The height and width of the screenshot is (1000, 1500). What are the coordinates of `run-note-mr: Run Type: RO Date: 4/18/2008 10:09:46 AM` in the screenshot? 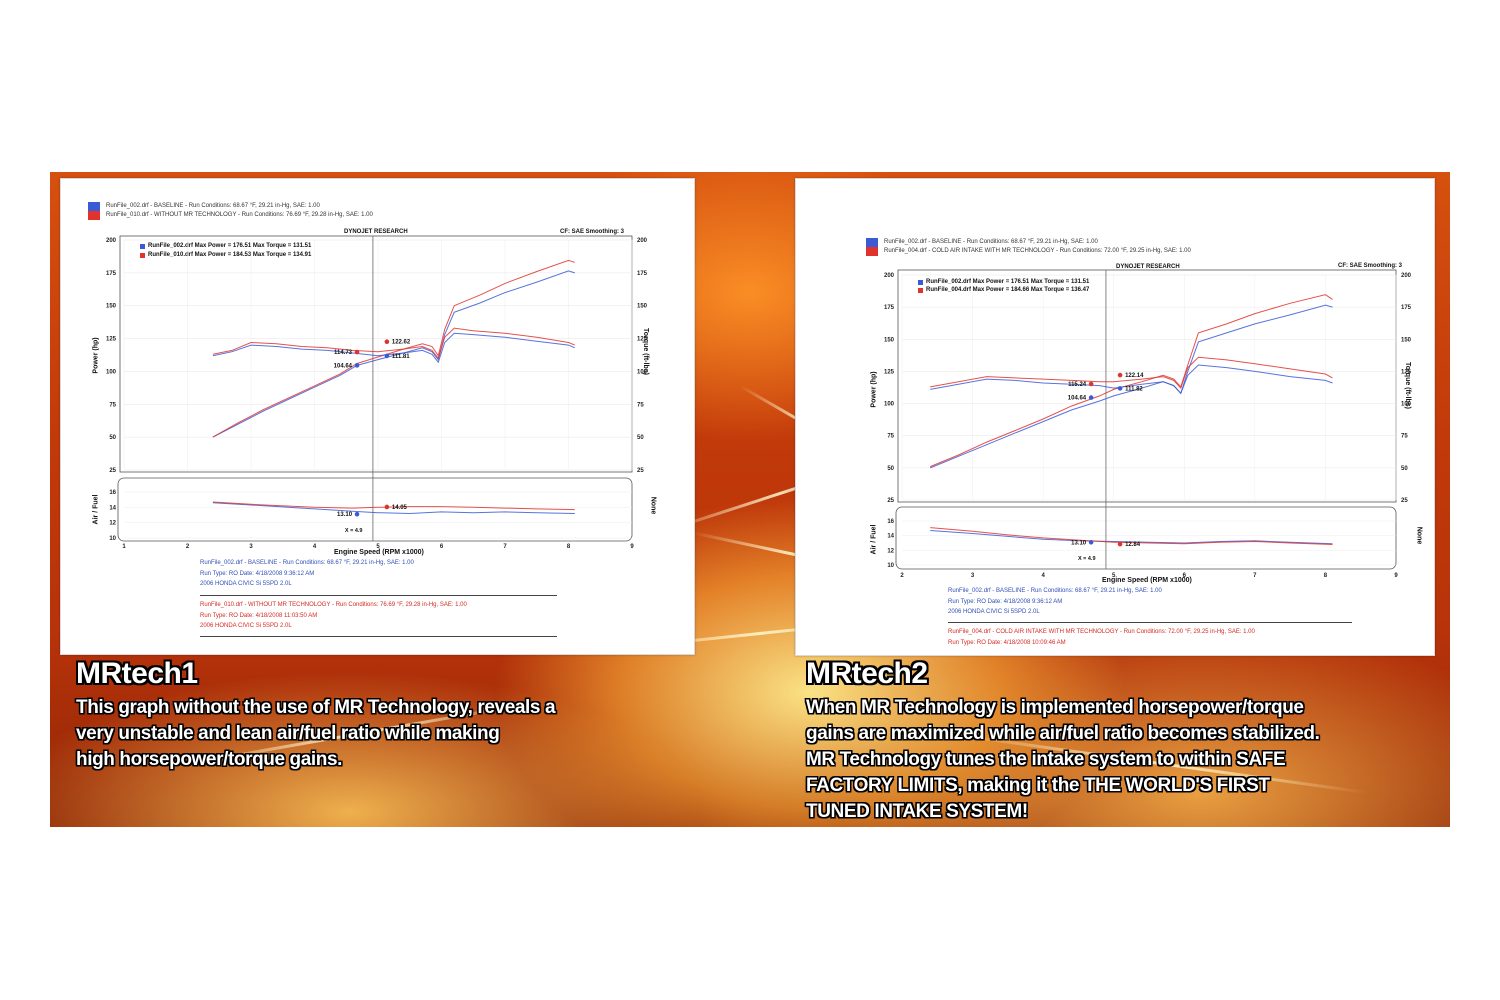 It's located at (1007, 643).